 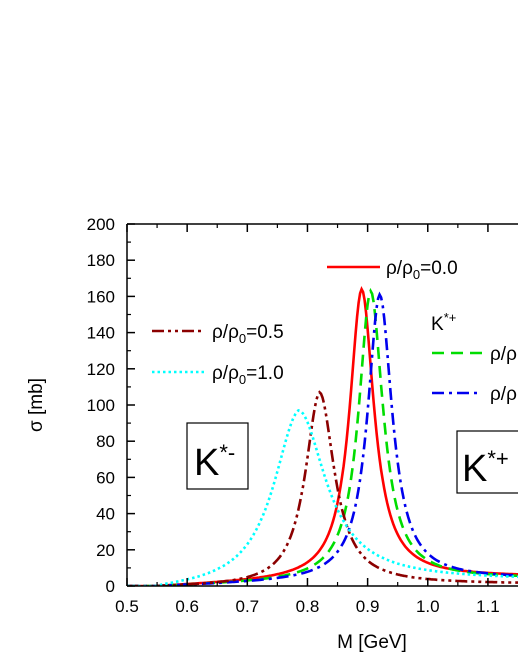 What do you see at coordinates (352, 458) in the screenshot?
I see `annotations: K*- K*+` at bounding box center [352, 458].